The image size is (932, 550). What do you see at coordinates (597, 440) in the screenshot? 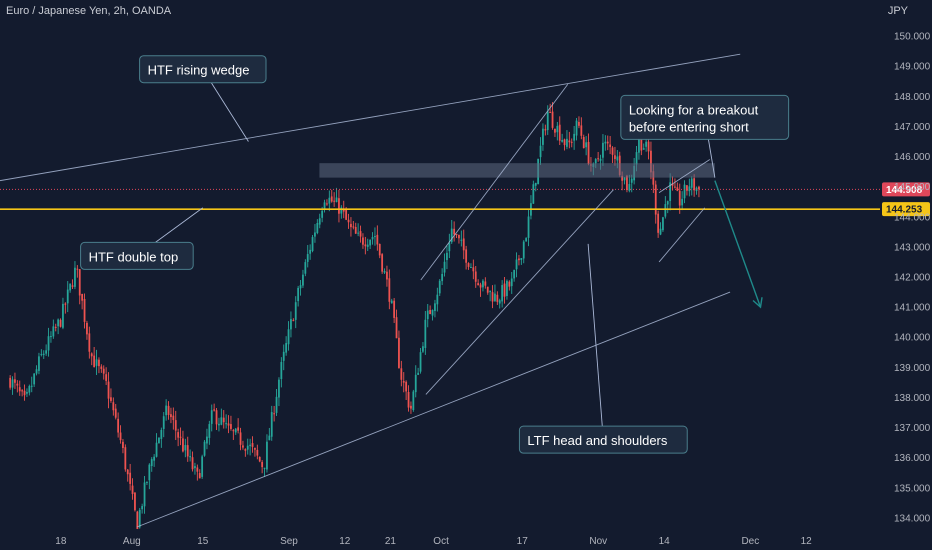
I see `annotation-ltf-head-and-shoulders-text: LTF head and shoulders` at bounding box center [597, 440].